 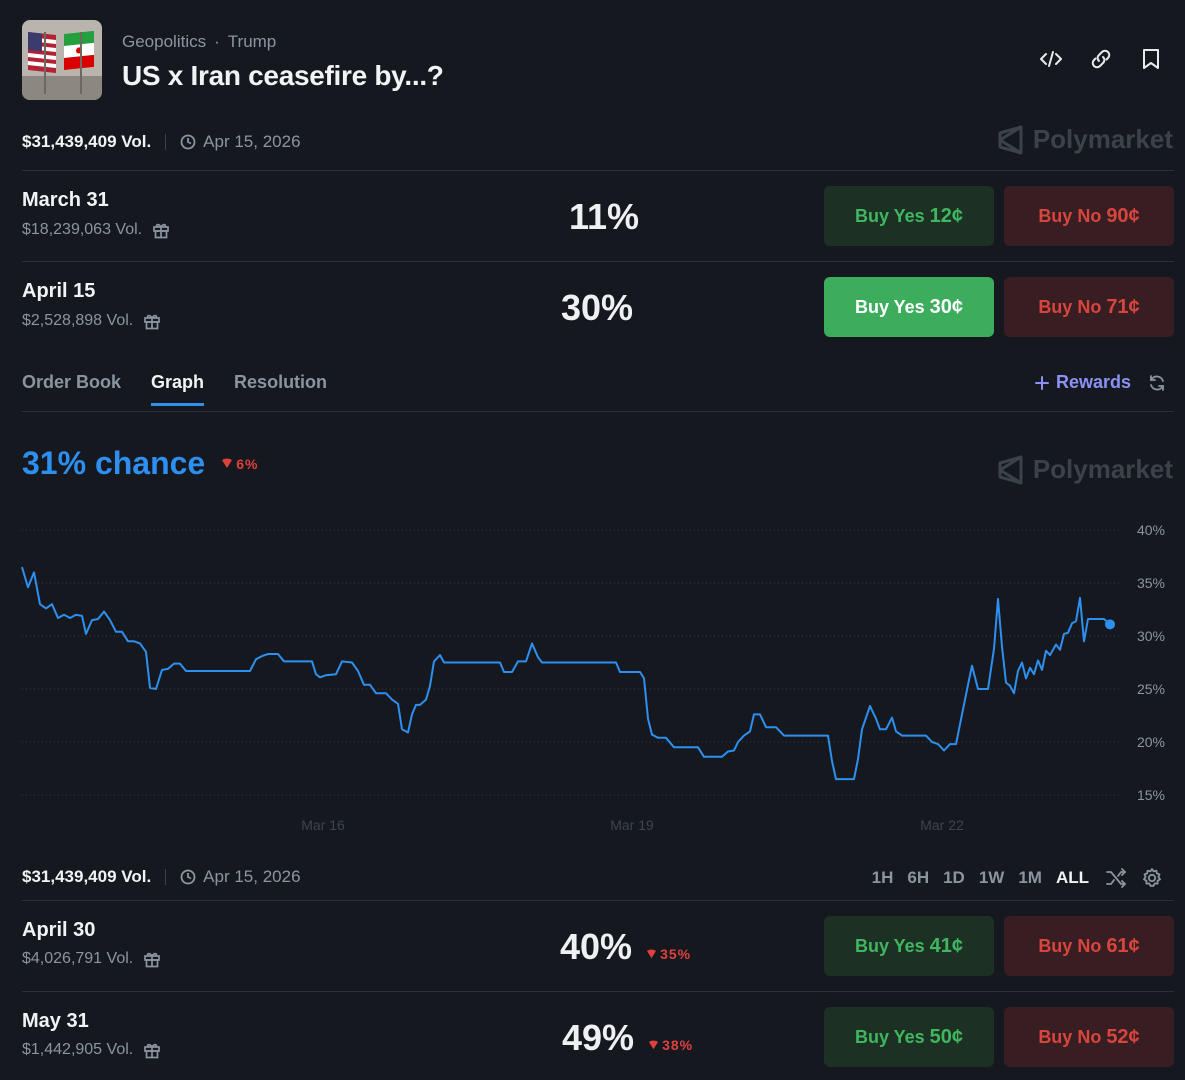 What do you see at coordinates (598, 1037) in the screenshot?
I see `market-percent-value: 49%` at bounding box center [598, 1037].